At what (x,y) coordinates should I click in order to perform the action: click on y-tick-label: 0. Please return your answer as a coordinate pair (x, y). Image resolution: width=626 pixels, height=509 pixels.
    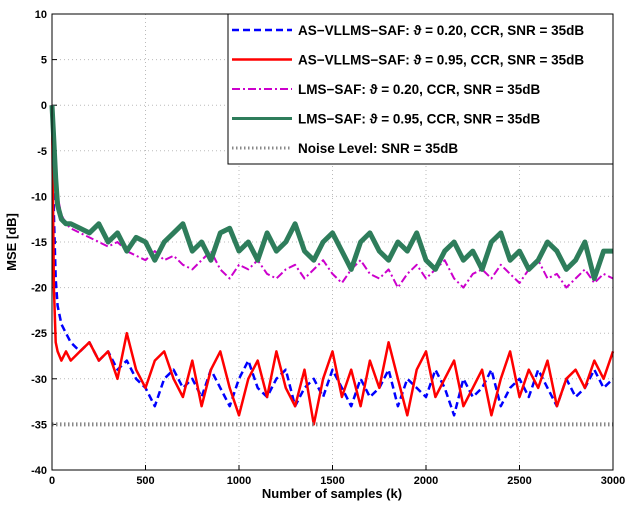
    Looking at the image, I should click on (44, 106).